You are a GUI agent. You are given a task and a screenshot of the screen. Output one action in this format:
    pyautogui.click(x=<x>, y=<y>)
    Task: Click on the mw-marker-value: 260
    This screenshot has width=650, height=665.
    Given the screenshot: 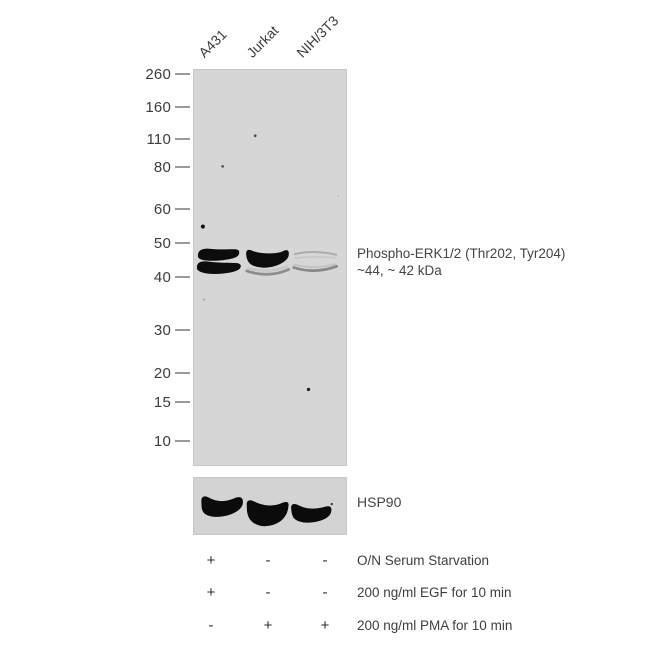 What is the action you would take?
    pyautogui.click(x=158, y=74)
    